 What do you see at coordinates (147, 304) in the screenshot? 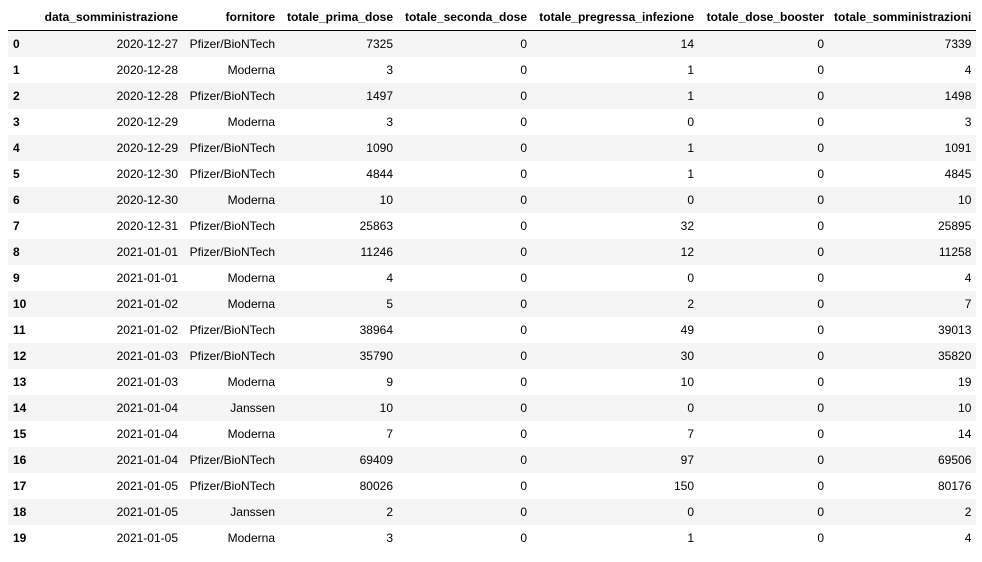
I see `cell-data-somministrazione: 2021-01-02` at bounding box center [147, 304].